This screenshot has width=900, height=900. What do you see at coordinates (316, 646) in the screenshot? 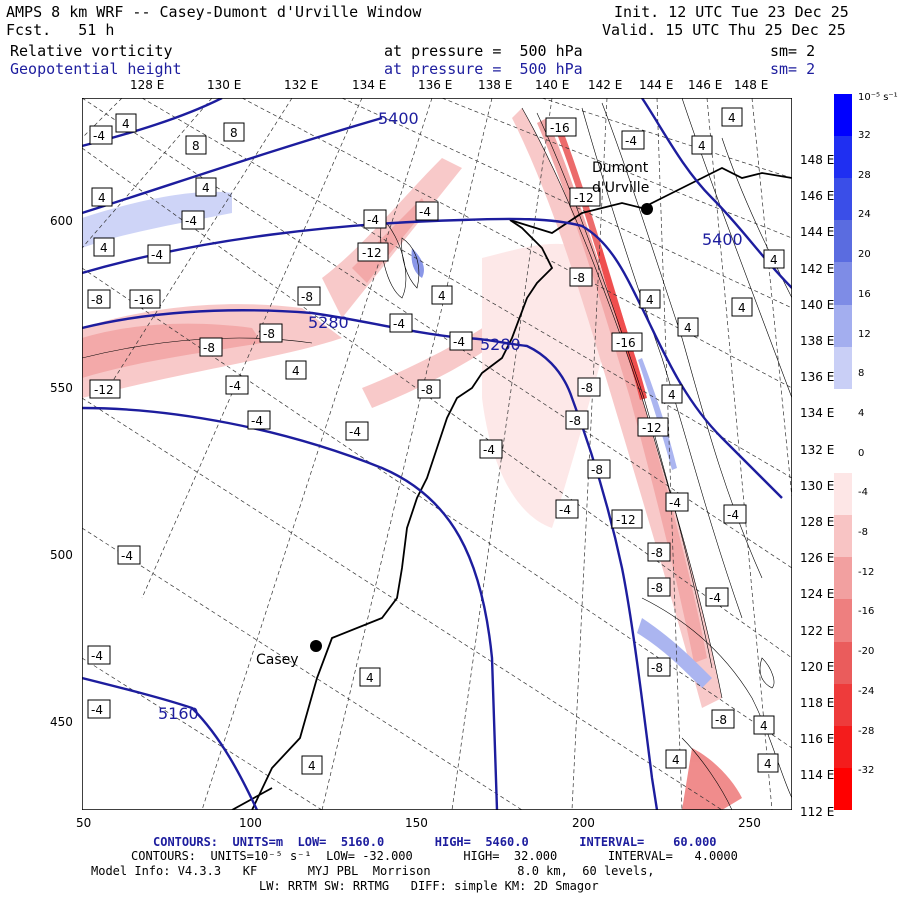
I see `casey-station-marker` at bounding box center [316, 646].